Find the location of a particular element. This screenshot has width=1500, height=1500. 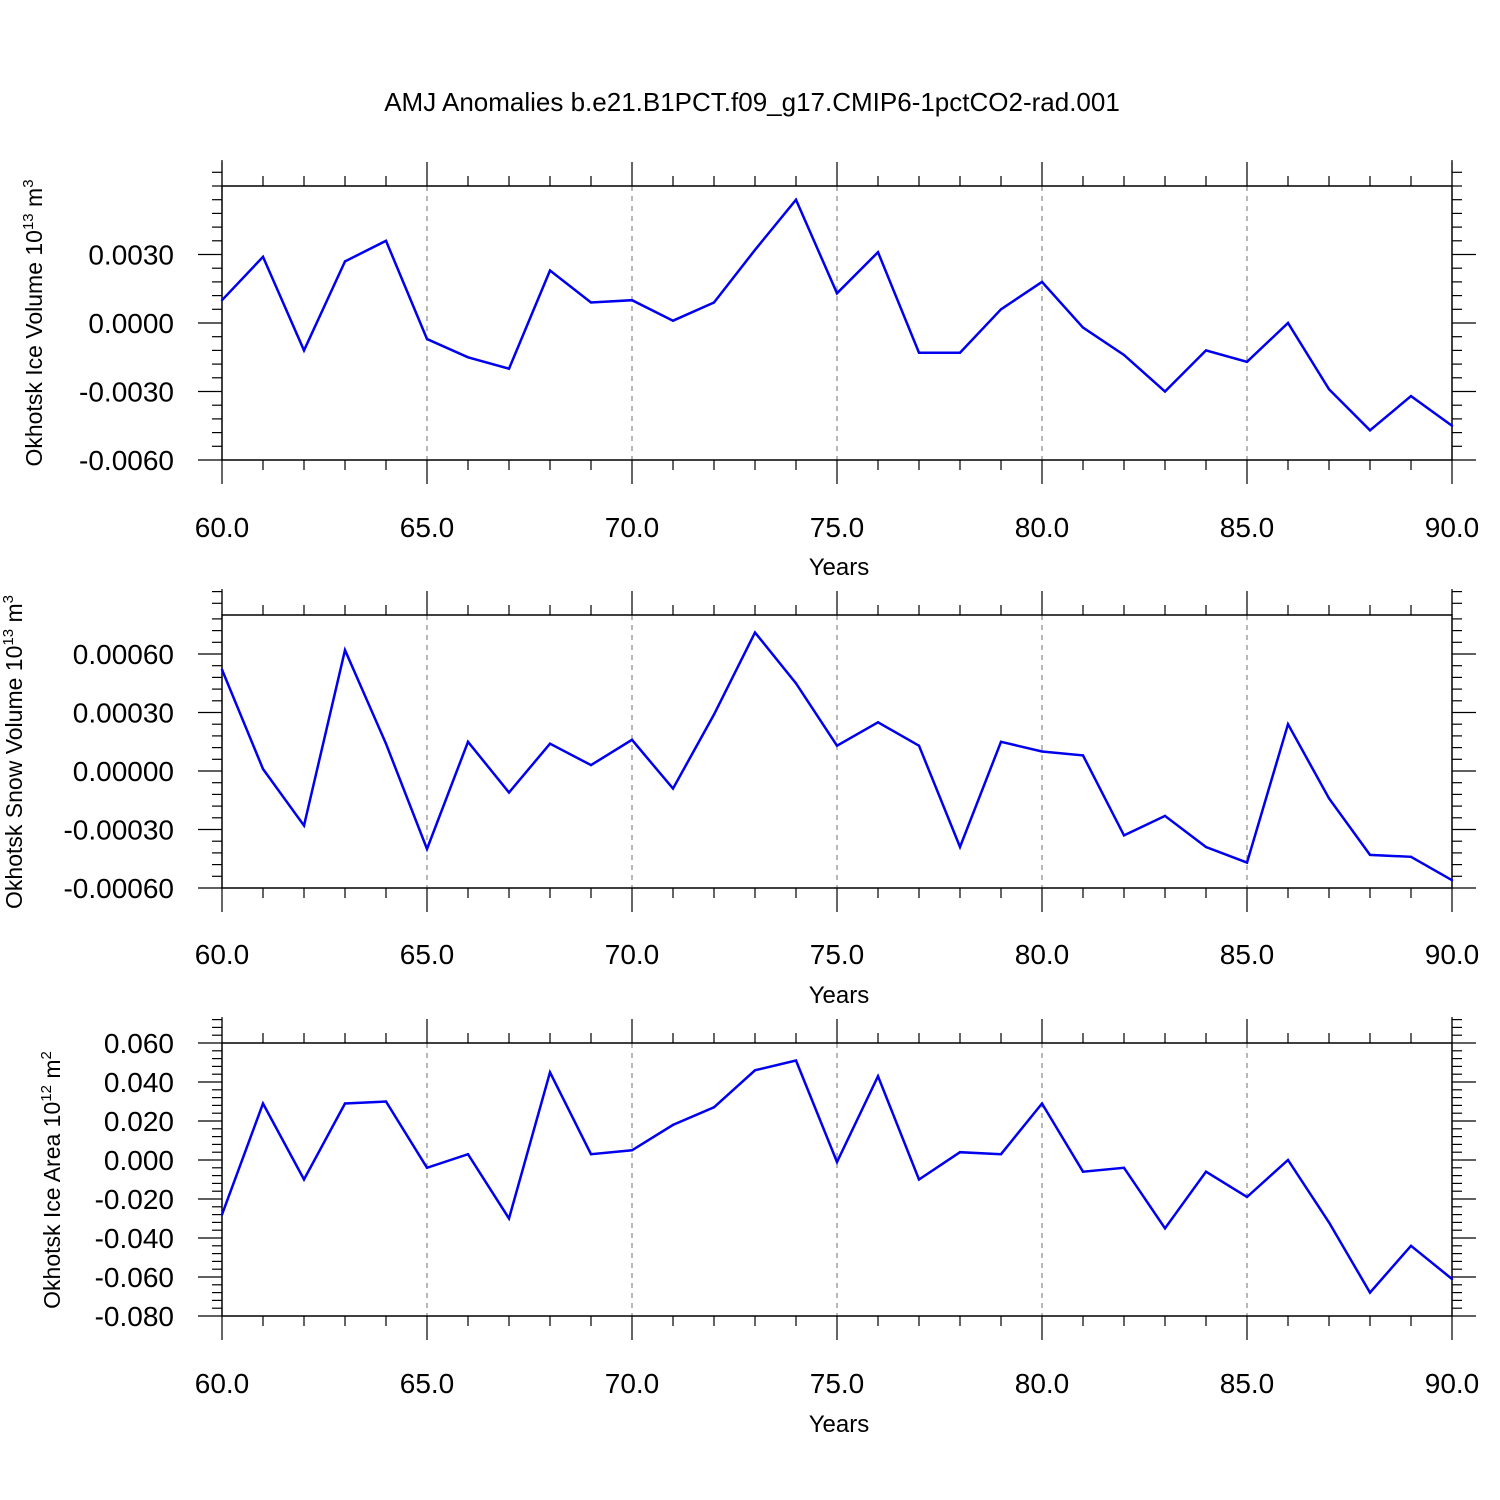

y-tick-label: 0.060 is located at coordinates (139, 1043).